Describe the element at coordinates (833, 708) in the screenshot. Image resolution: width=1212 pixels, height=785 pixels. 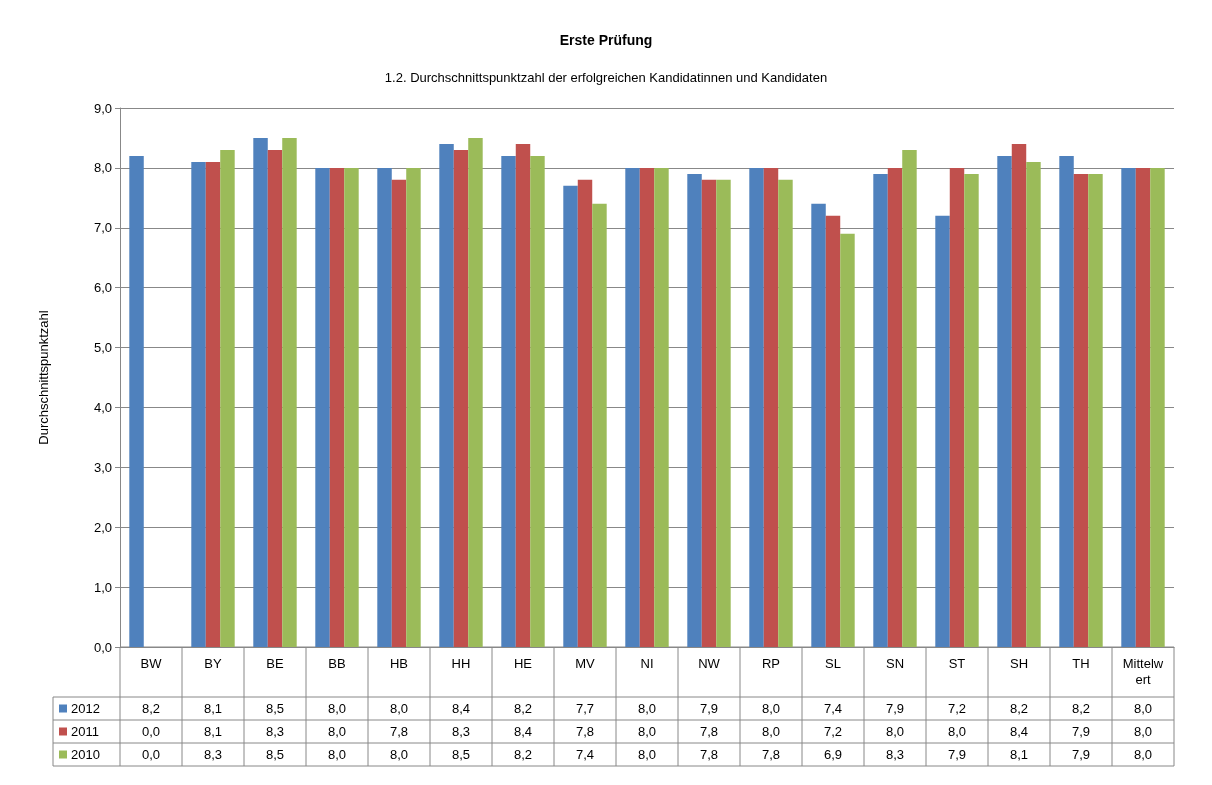
I see `data-label: 7,4` at that location.